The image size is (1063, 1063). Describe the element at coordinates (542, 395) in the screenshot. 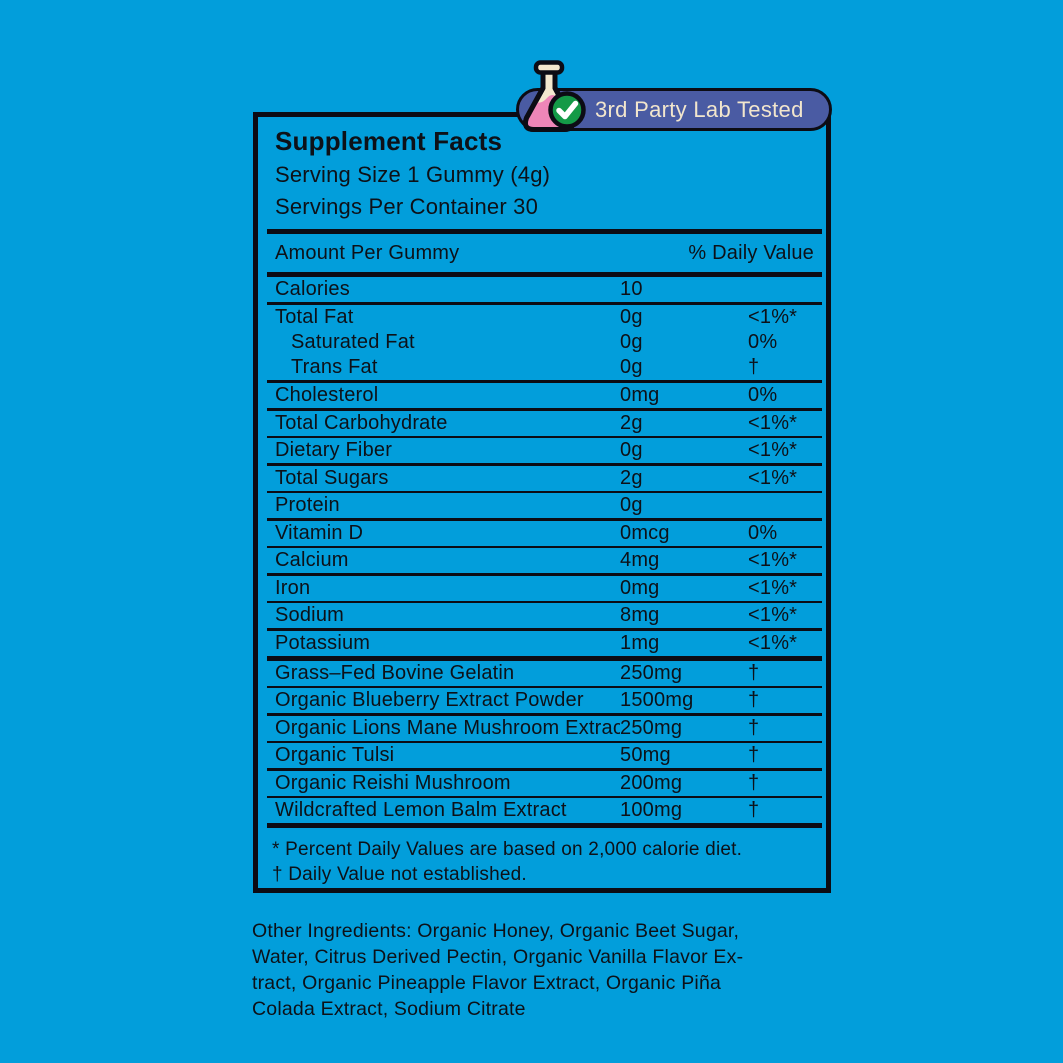

I see `table-row: Cholesterol 0mg 0%` at that location.